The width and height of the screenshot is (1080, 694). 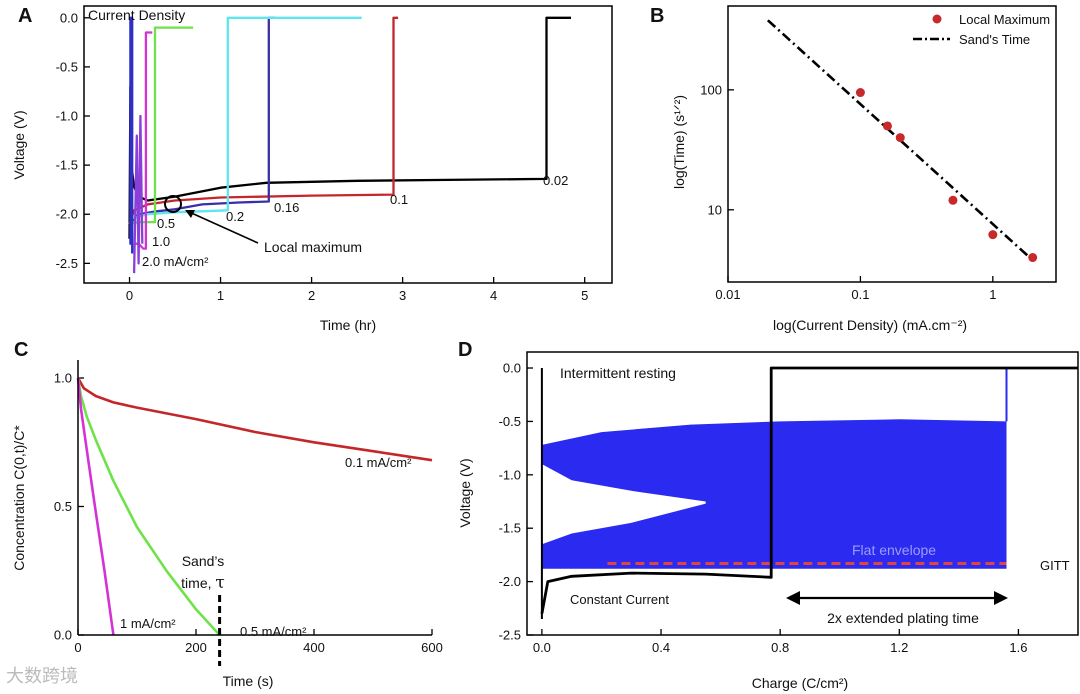 I want to click on panel-b-ytick-label-0: 10, so click(x=715, y=209).